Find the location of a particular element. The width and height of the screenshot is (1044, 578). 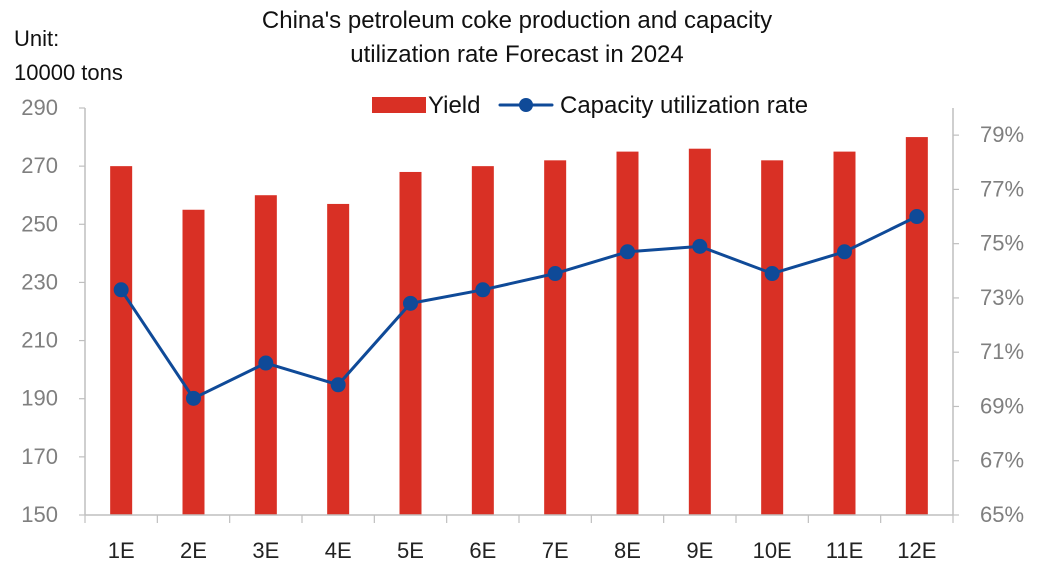

left-y-axis: 150 170 190 210 230 250 270 290 is located at coordinates (53, 311).